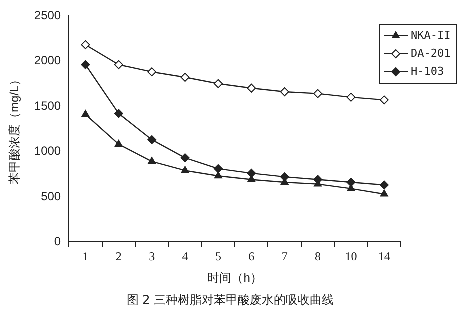  What do you see at coordinates (48, 61) in the screenshot?
I see `y-tick-label: 2000` at bounding box center [48, 61].